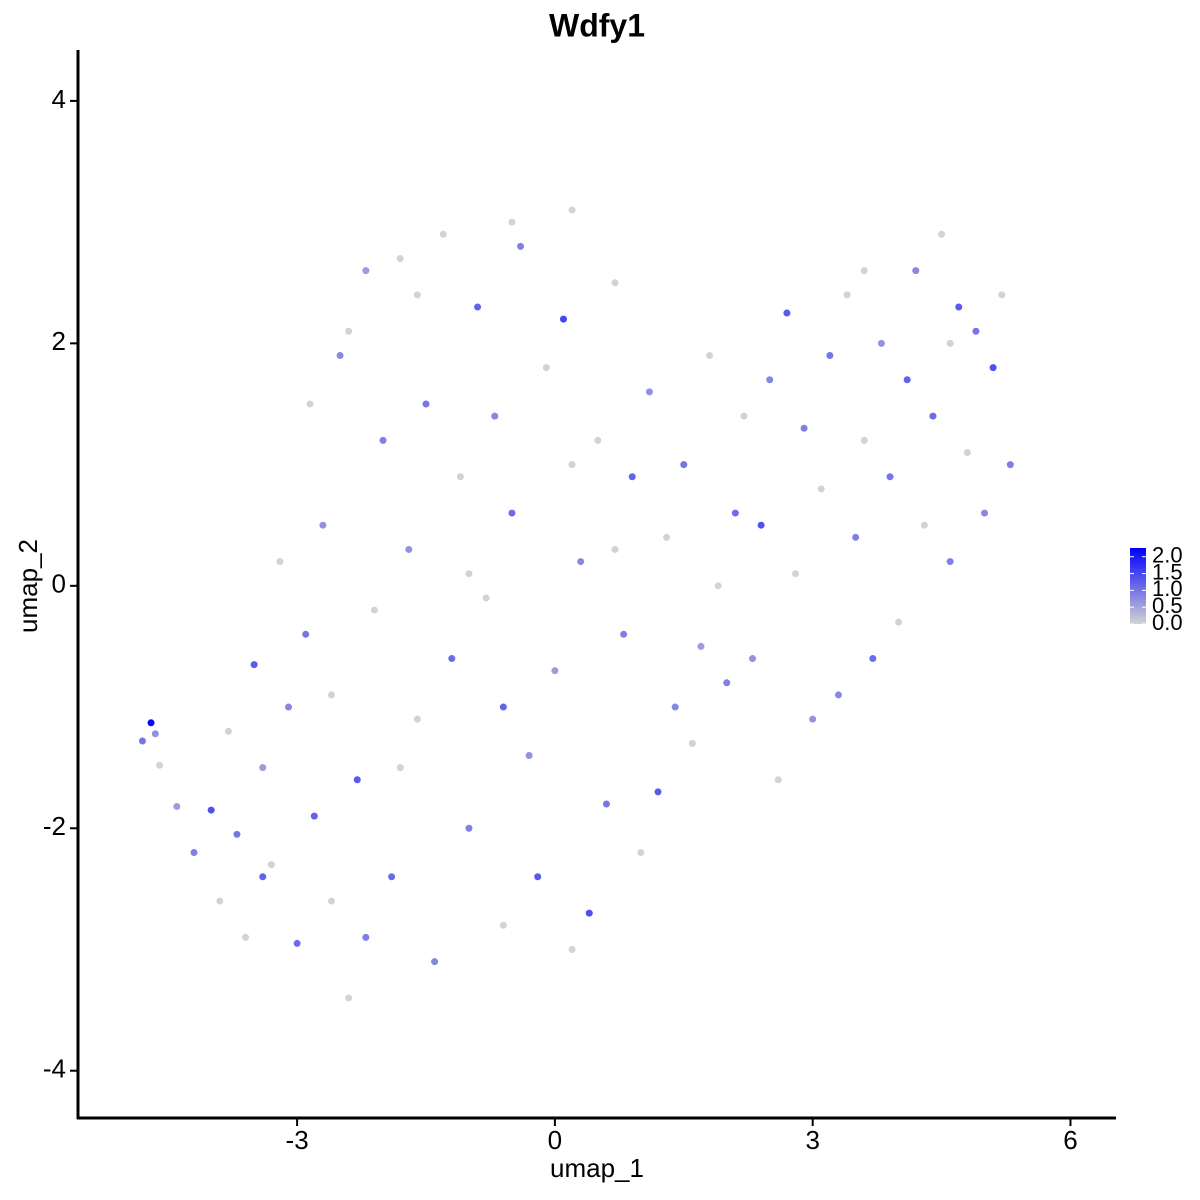  Describe the element at coordinates (54, 1069) in the screenshot. I see `y-tick-label: -4` at that location.